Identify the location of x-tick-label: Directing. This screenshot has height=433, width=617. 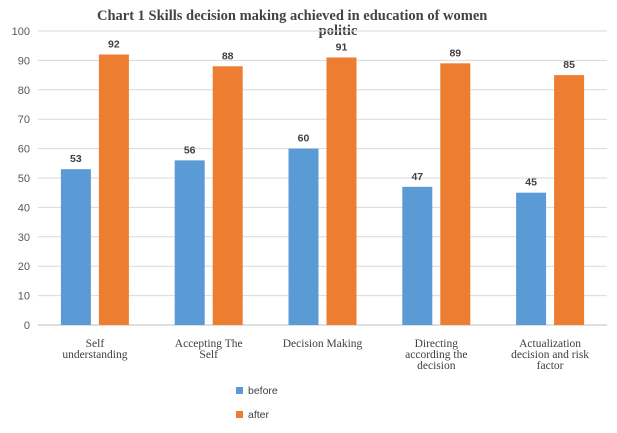
(437, 344).